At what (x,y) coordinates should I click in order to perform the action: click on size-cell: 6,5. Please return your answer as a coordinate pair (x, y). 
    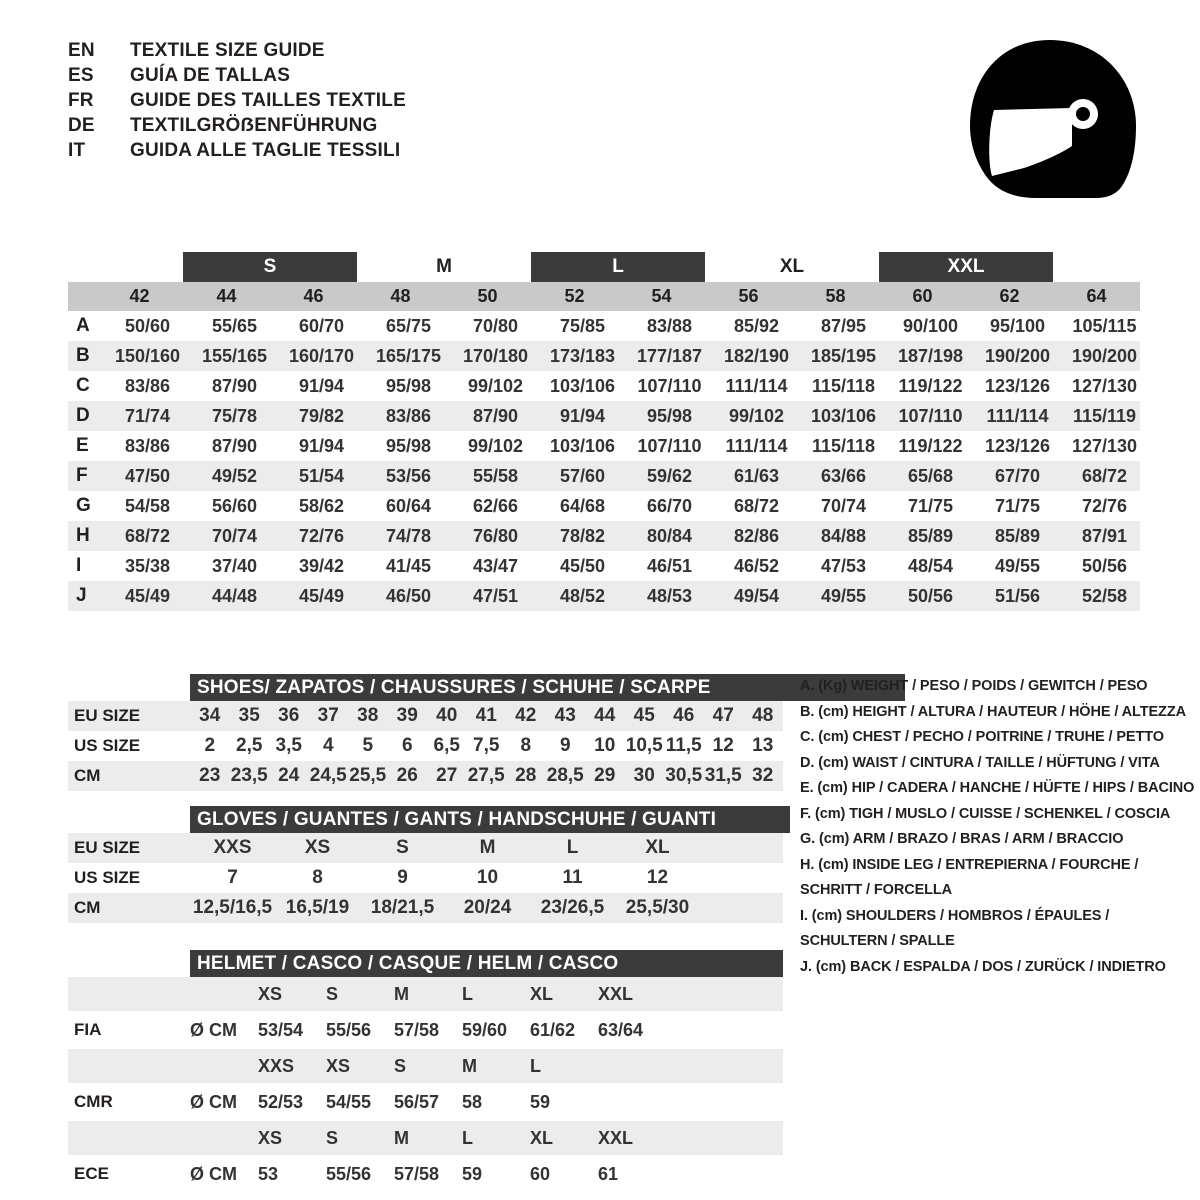
    Looking at the image, I should click on (446, 745).